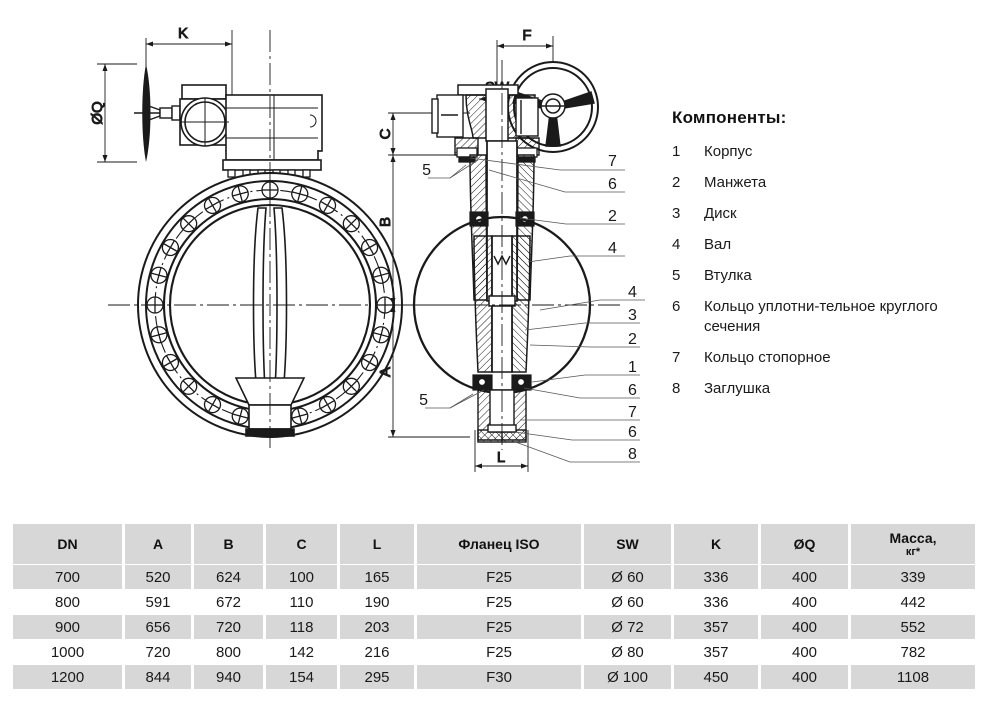 The image size is (984, 717). I want to click on component-label: Вал, so click(718, 244).